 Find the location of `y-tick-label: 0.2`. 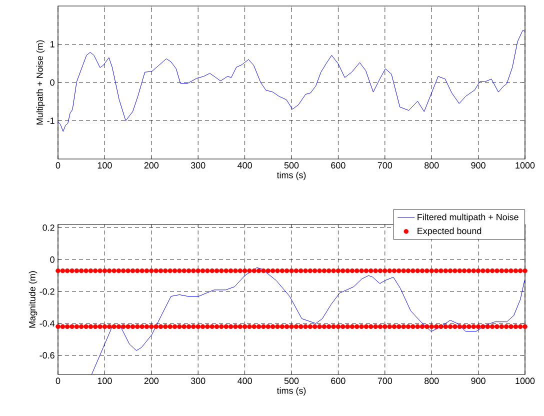

y-tick-label: 0.2 is located at coordinates (48, 227).